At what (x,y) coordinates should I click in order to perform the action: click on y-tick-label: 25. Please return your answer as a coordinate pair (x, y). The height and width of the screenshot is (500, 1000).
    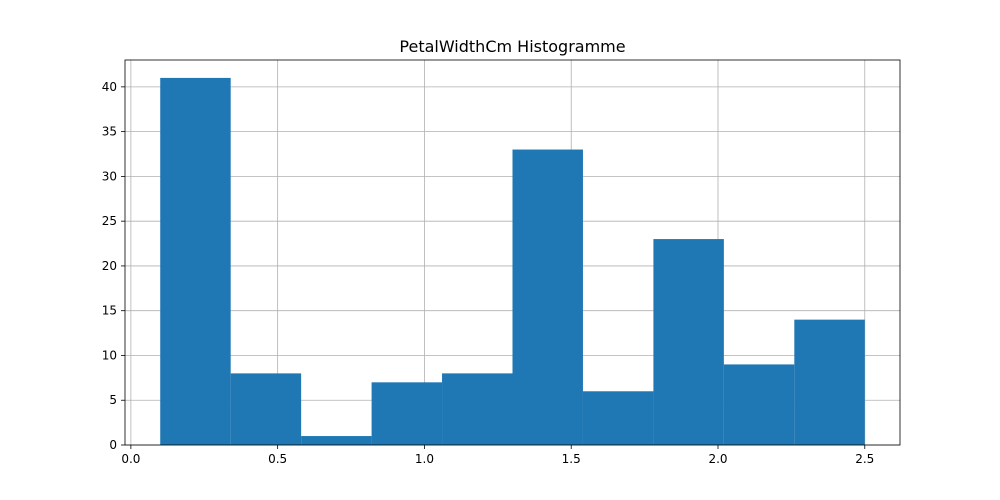
    Looking at the image, I should click on (109, 221).